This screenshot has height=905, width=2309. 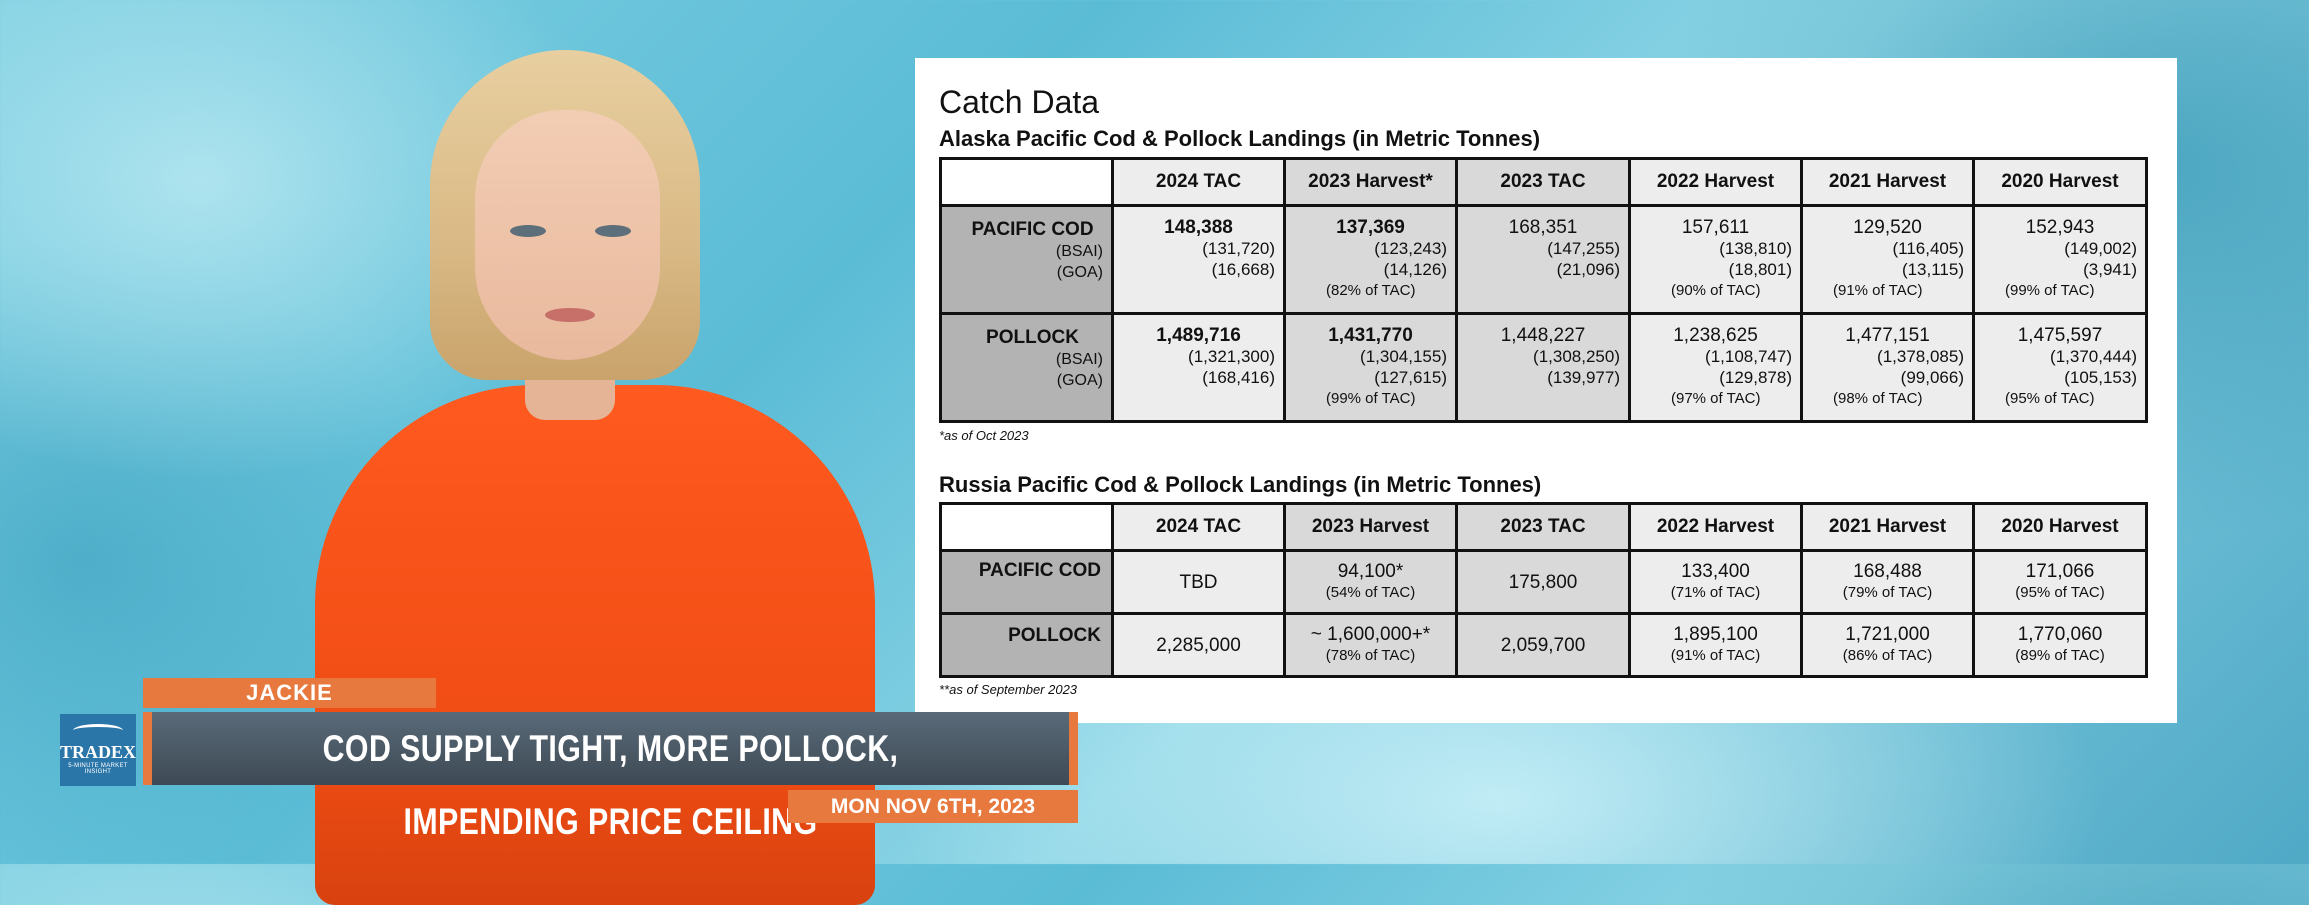 I want to click on cell-total: 129,520, so click(x=1887, y=227).